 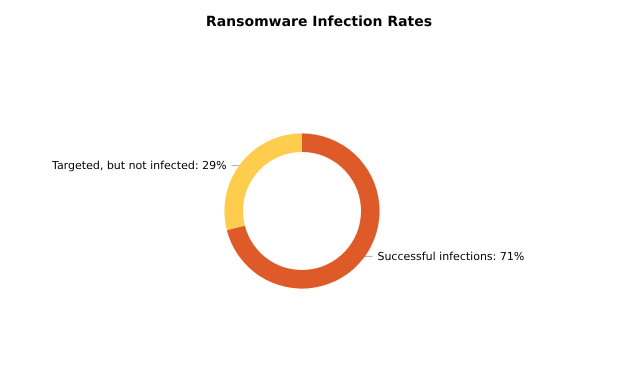 What do you see at coordinates (139, 165) in the screenshot?
I see `slice-label: Targeted, but not infected: 29%` at bounding box center [139, 165].